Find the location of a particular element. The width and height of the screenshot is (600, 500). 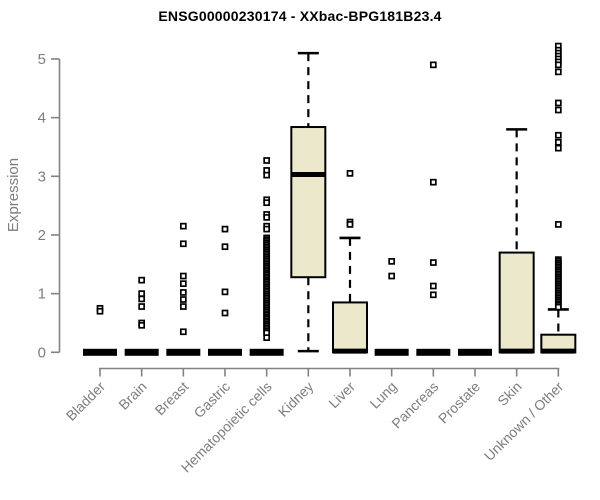

box-skin is located at coordinates (516, 302).